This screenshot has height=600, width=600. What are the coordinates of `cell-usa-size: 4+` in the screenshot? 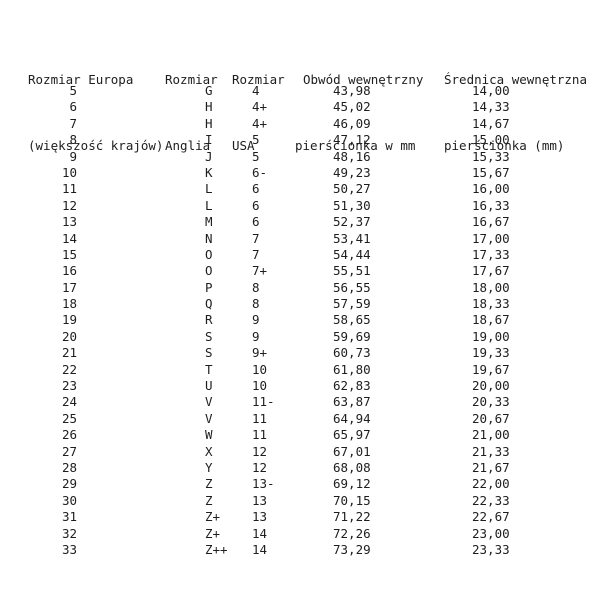 It's located at (260, 107).